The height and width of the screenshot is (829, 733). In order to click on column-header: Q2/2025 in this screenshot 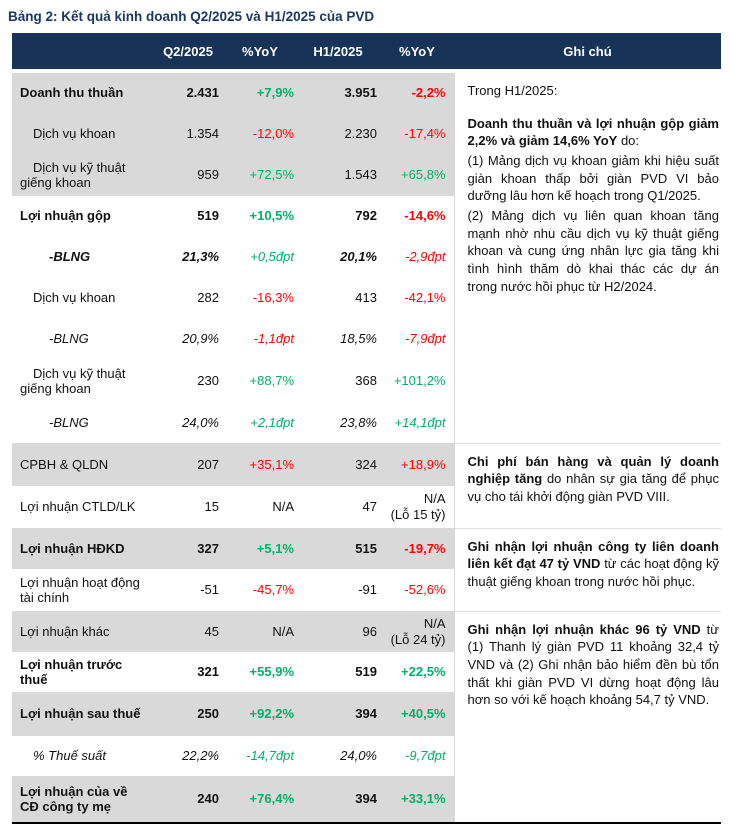, I will do `click(188, 53)`.